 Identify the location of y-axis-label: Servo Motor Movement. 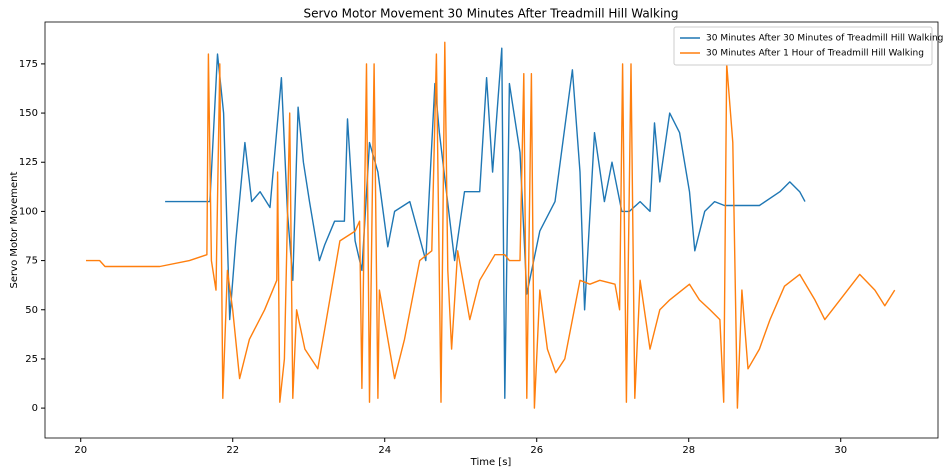
(14, 229).